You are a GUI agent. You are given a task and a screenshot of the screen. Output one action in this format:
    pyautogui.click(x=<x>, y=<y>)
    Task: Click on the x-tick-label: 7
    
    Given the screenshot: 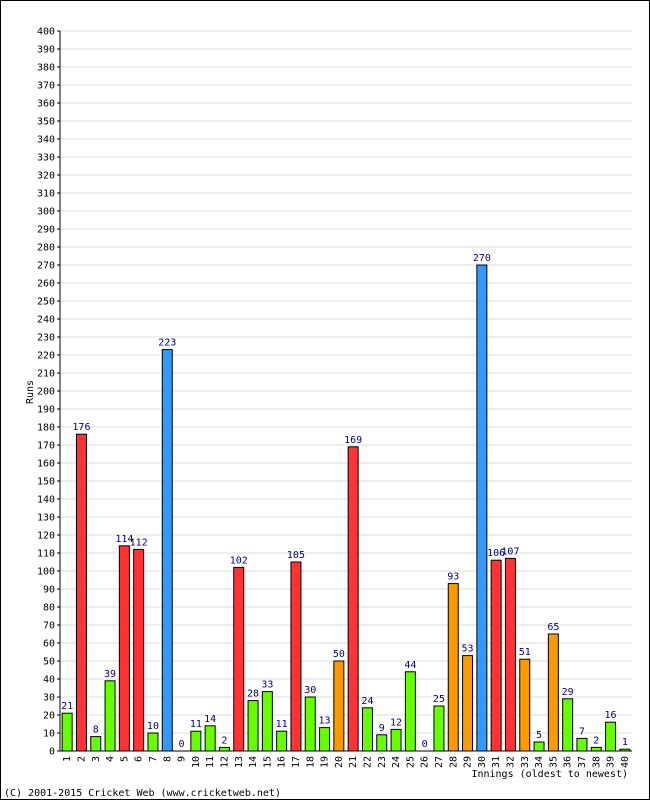 What is the action you would take?
    pyautogui.click(x=153, y=759)
    